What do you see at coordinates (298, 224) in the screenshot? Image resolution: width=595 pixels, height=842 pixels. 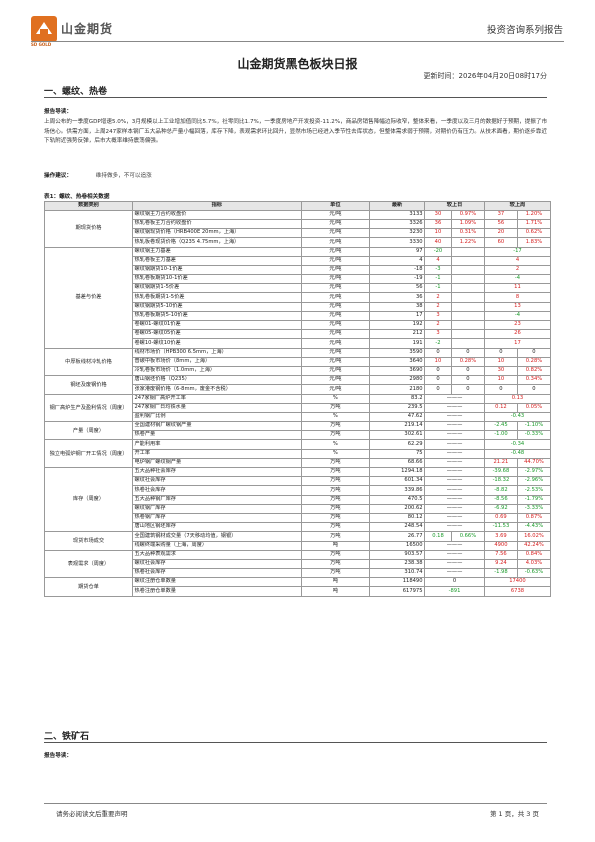 I see `table-row: 热轧卷板主力合约收盘价 元/吨 3326 36 1.09% 56 1.71%` at bounding box center [298, 224].